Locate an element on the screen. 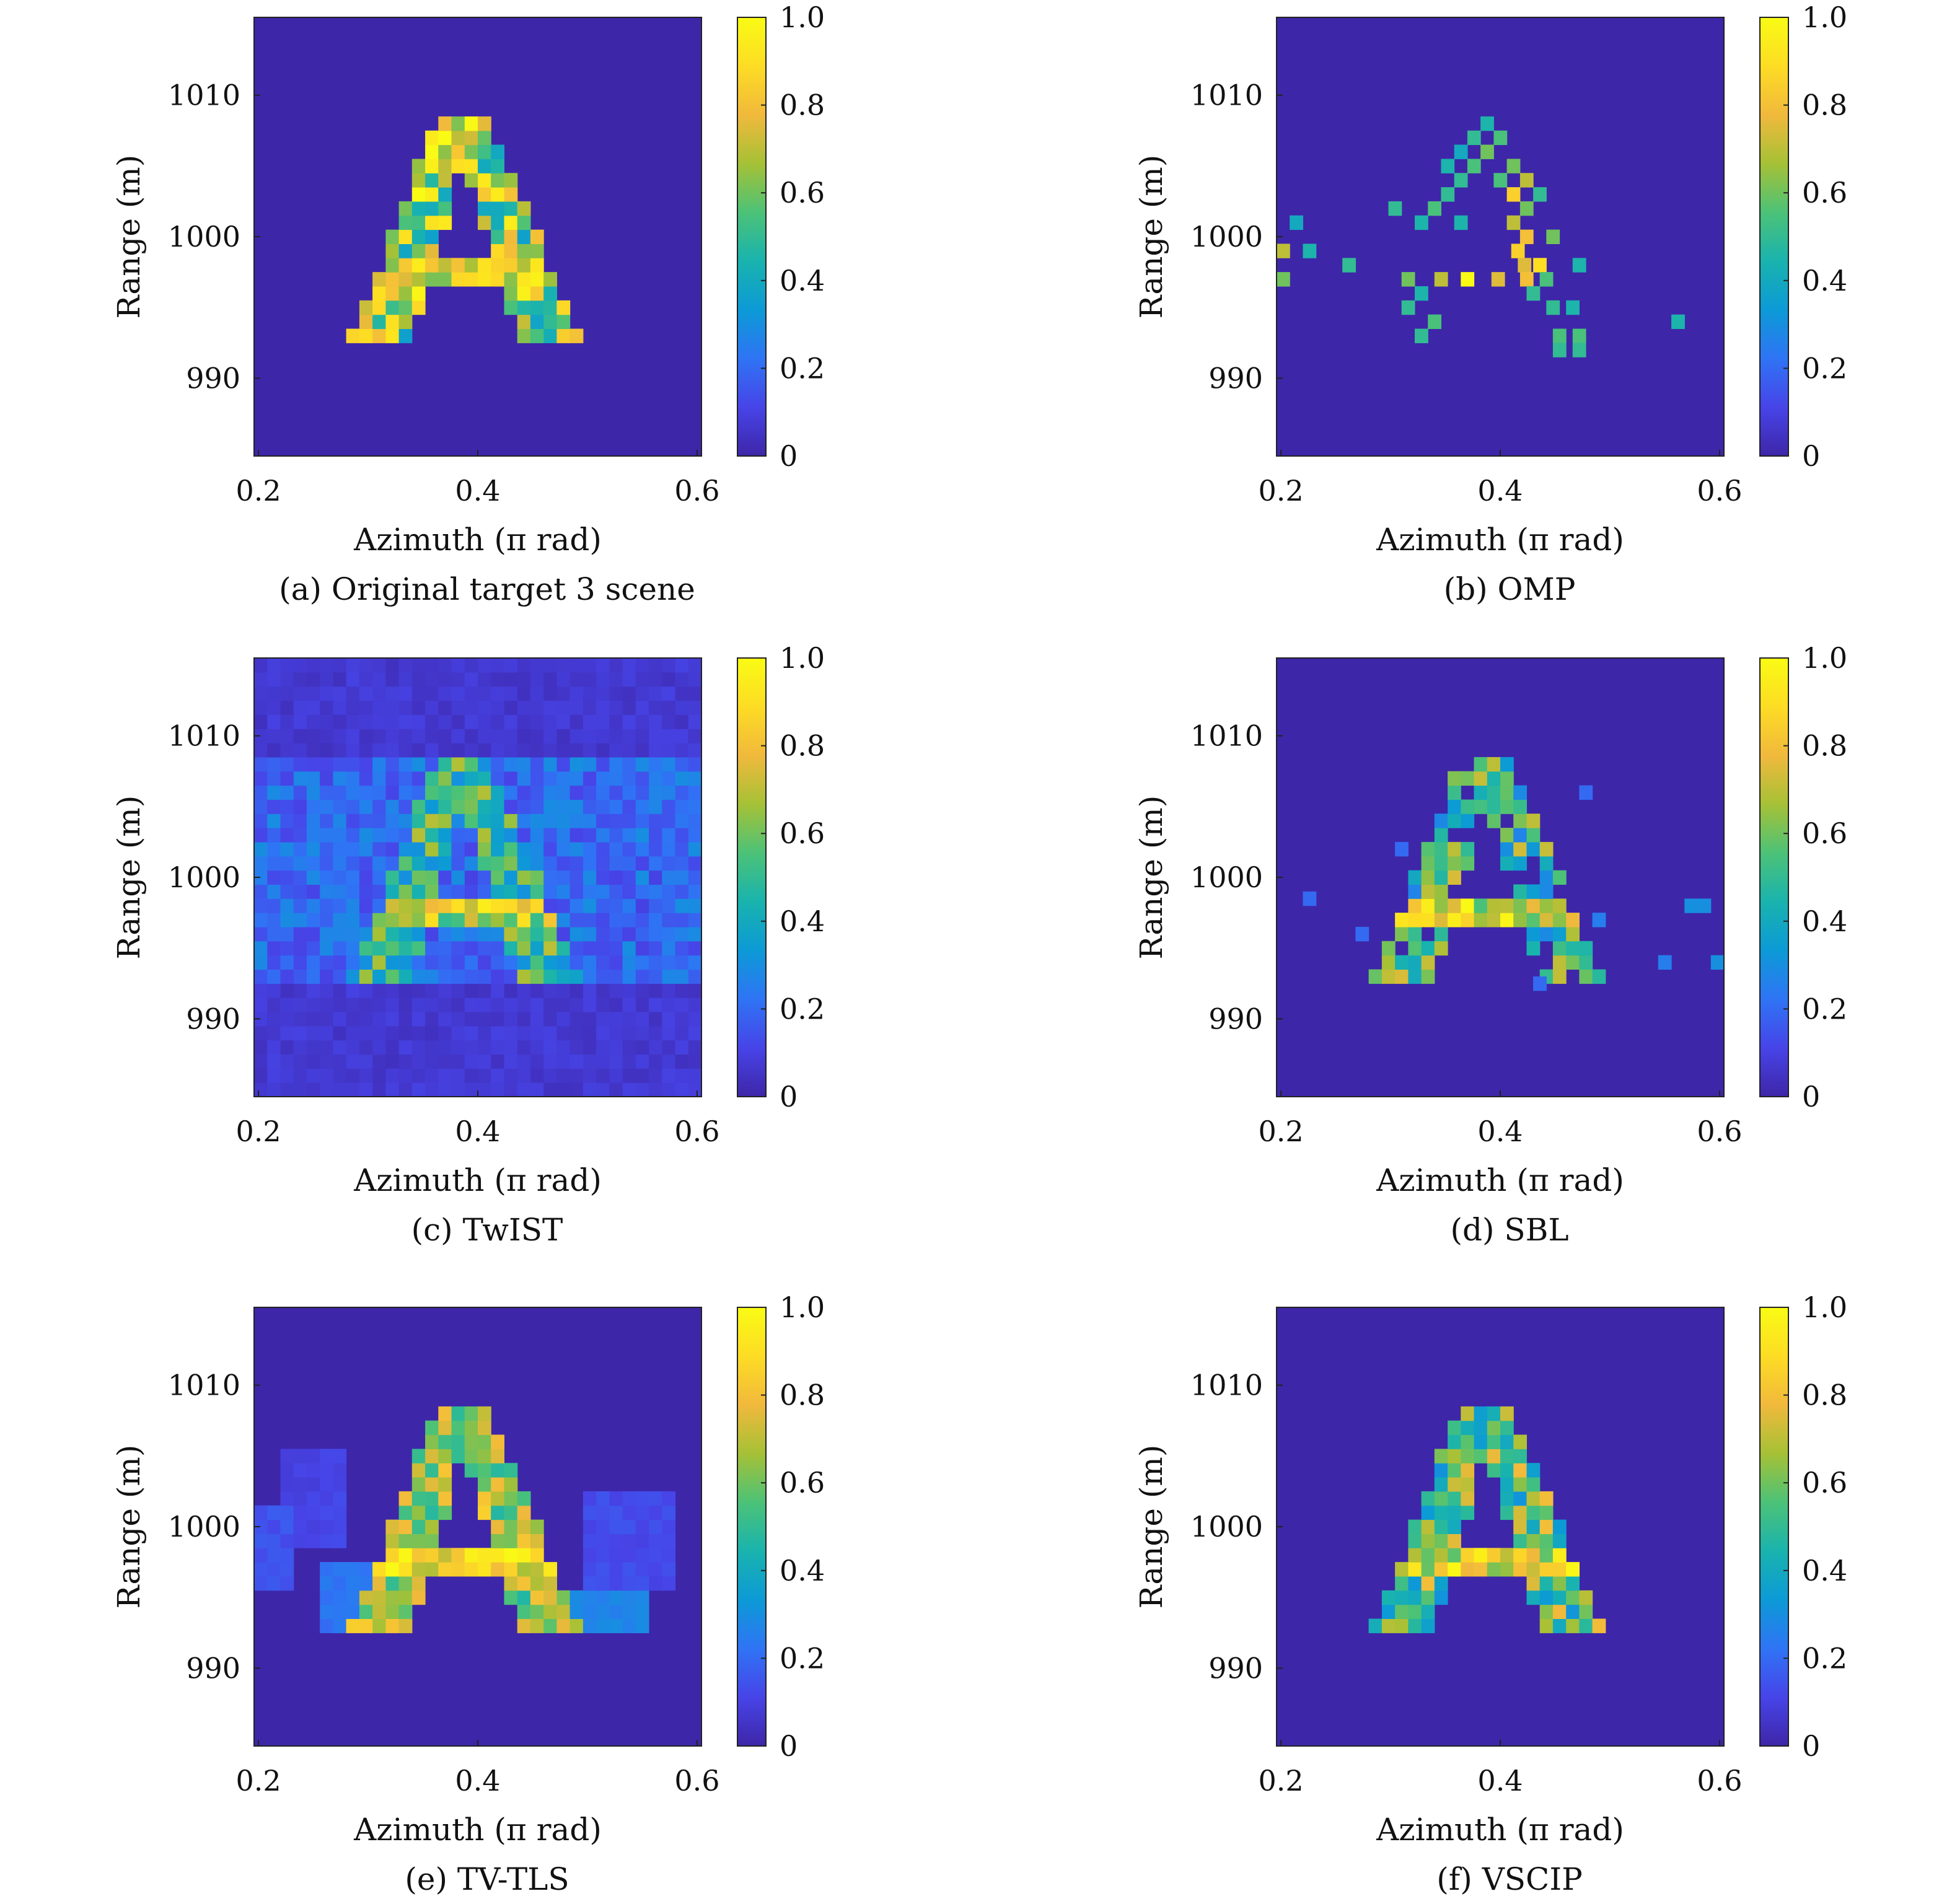 This screenshot has height=1904, width=1952. colorbar-tick-label: 0.8 is located at coordinates (1824, 746).